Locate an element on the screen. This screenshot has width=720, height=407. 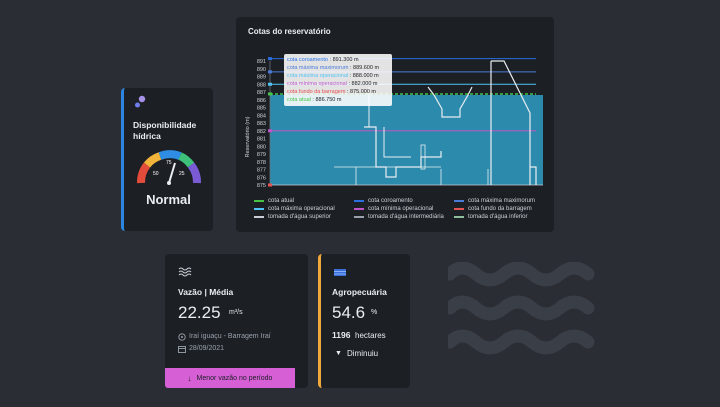
availability-title: Disponibilidade hídrica is located at coordinates (173, 131).